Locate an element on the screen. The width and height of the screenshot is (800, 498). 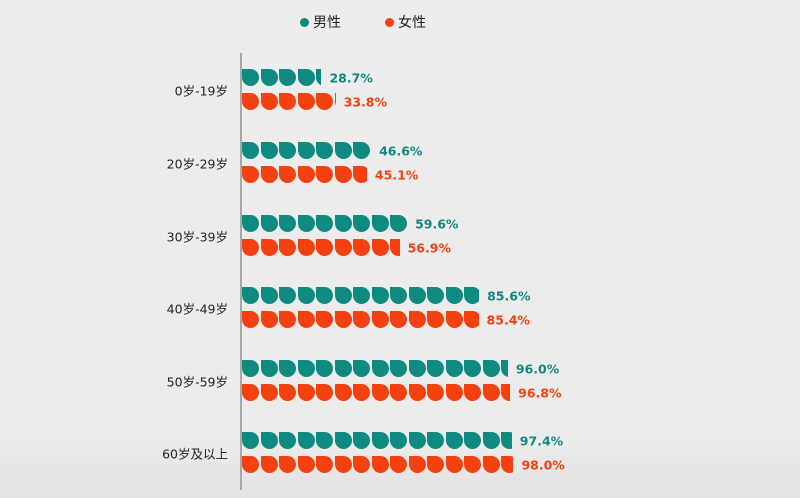
value-label: 85.6% is located at coordinates (509, 296).